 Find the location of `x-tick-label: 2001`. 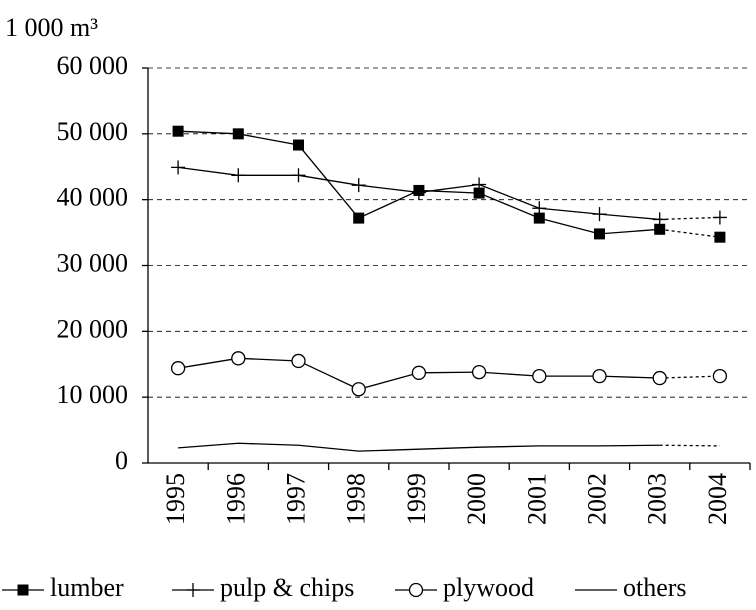

x-tick-label: 2001 is located at coordinates (536, 499).